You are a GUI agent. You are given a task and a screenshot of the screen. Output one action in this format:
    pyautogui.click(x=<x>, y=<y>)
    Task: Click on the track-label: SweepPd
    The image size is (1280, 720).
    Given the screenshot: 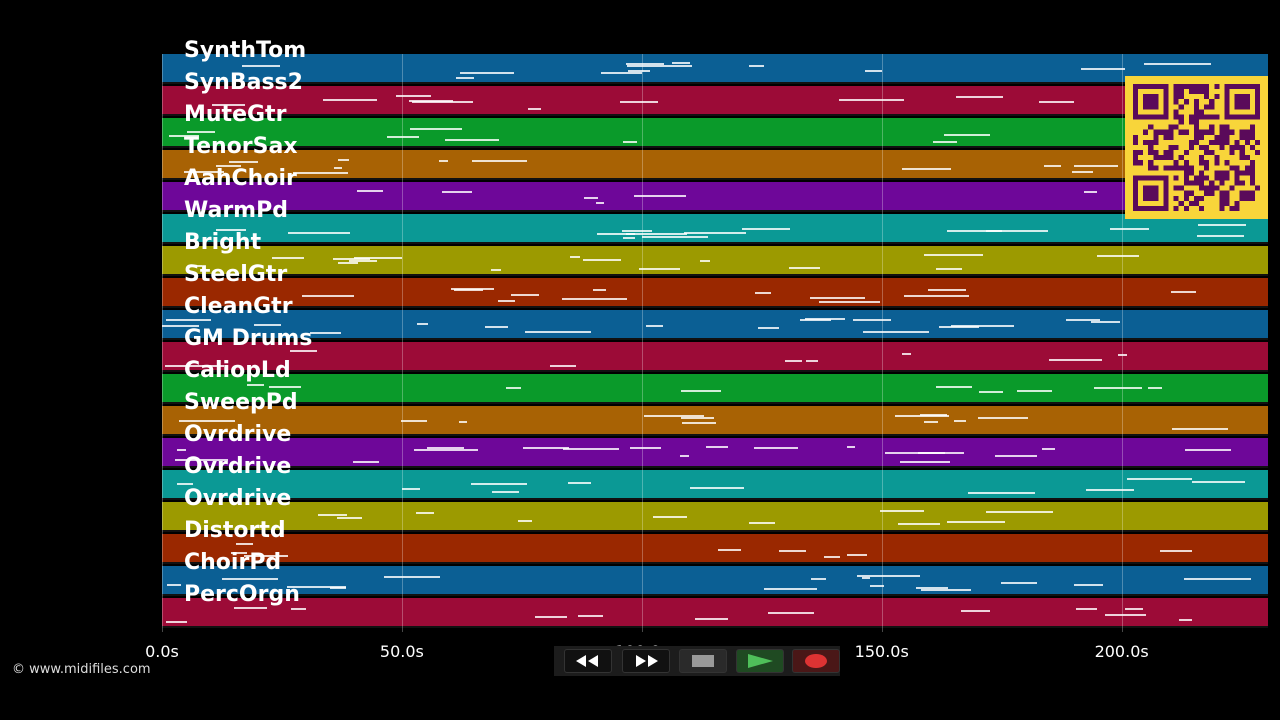 What is the action you would take?
    pyautogui.click(x=241, y=402)
    